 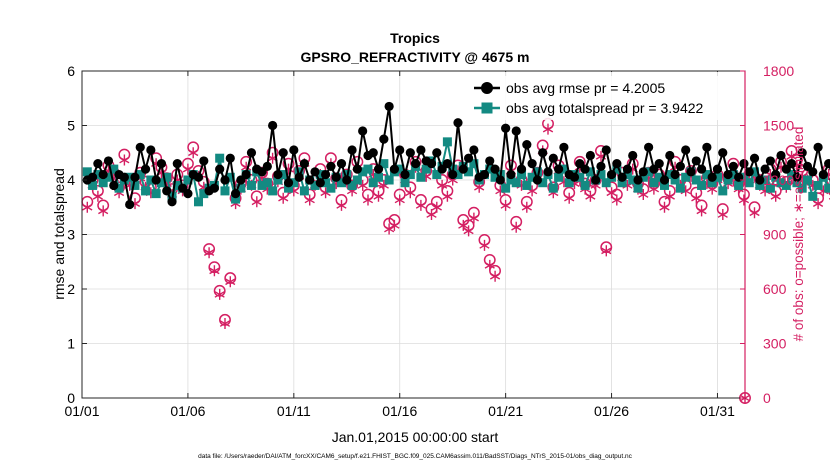 I want to click on x-tick-label: 01/01, so click(x=81, y=411).